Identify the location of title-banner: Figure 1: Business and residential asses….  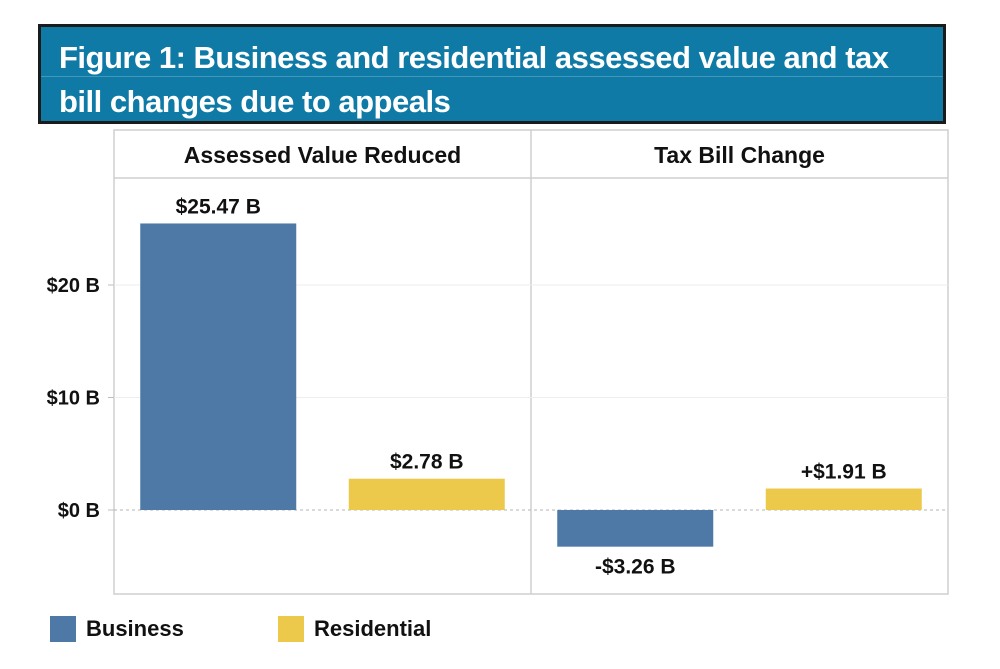
(492, 74).